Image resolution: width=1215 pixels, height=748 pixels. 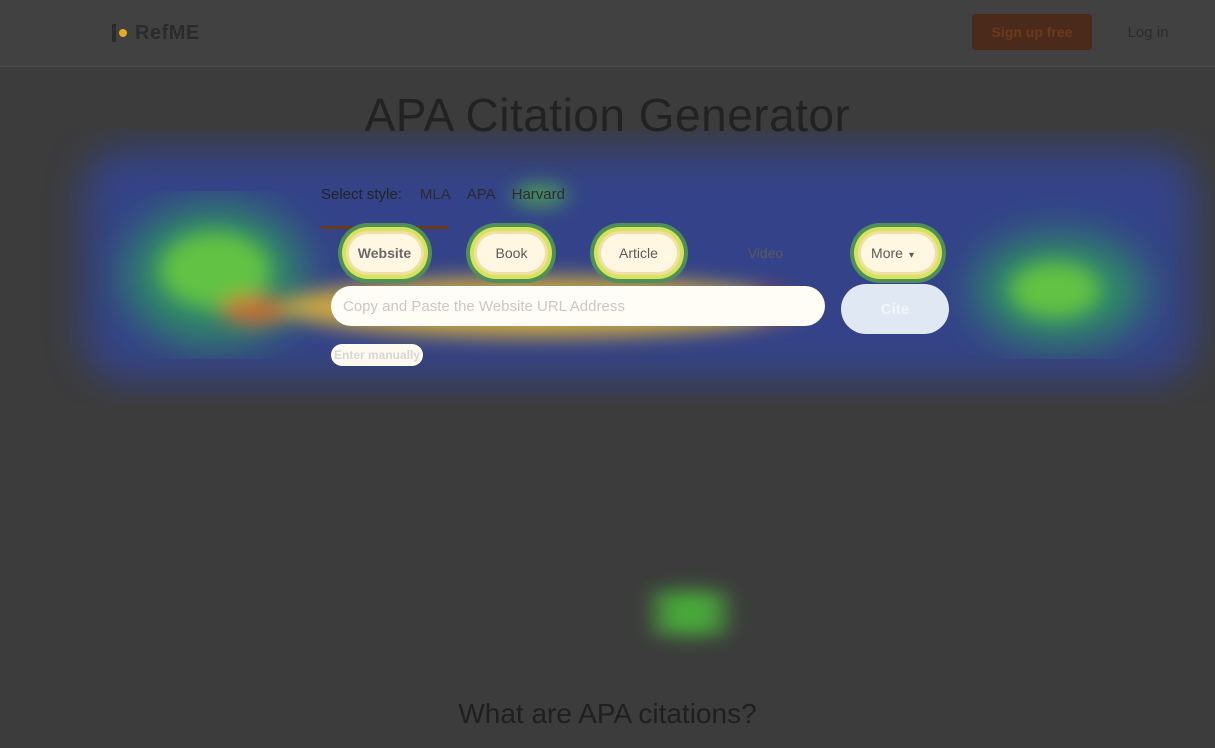 What do you see at coordinates (377, 355) in the screenshot?
I see `enter-manually-link: Enter manually` at bounding box center [377, 355].